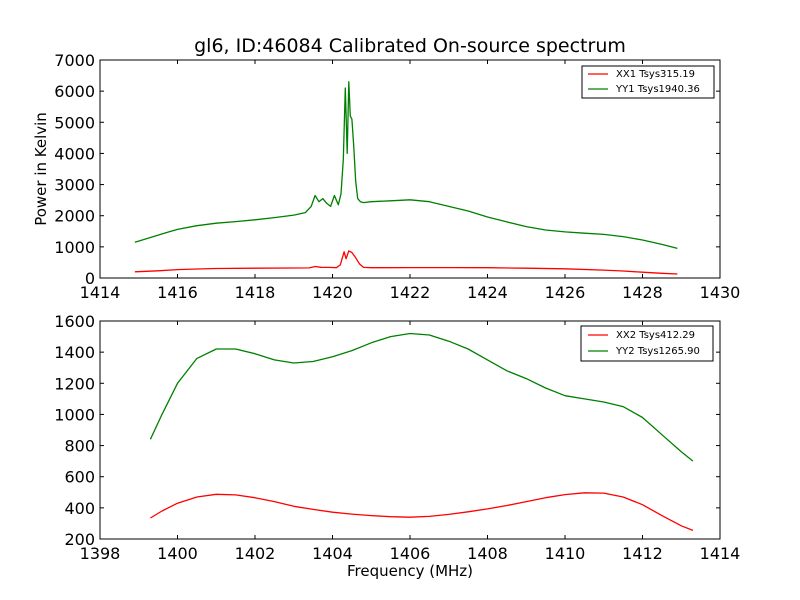 Image resolution: width=800 pixels, height=600 pixels. Describe the element at coordinates (74, 352) in the screenshot. I see `bottom-y-tick-label-6: 1400` at that location.